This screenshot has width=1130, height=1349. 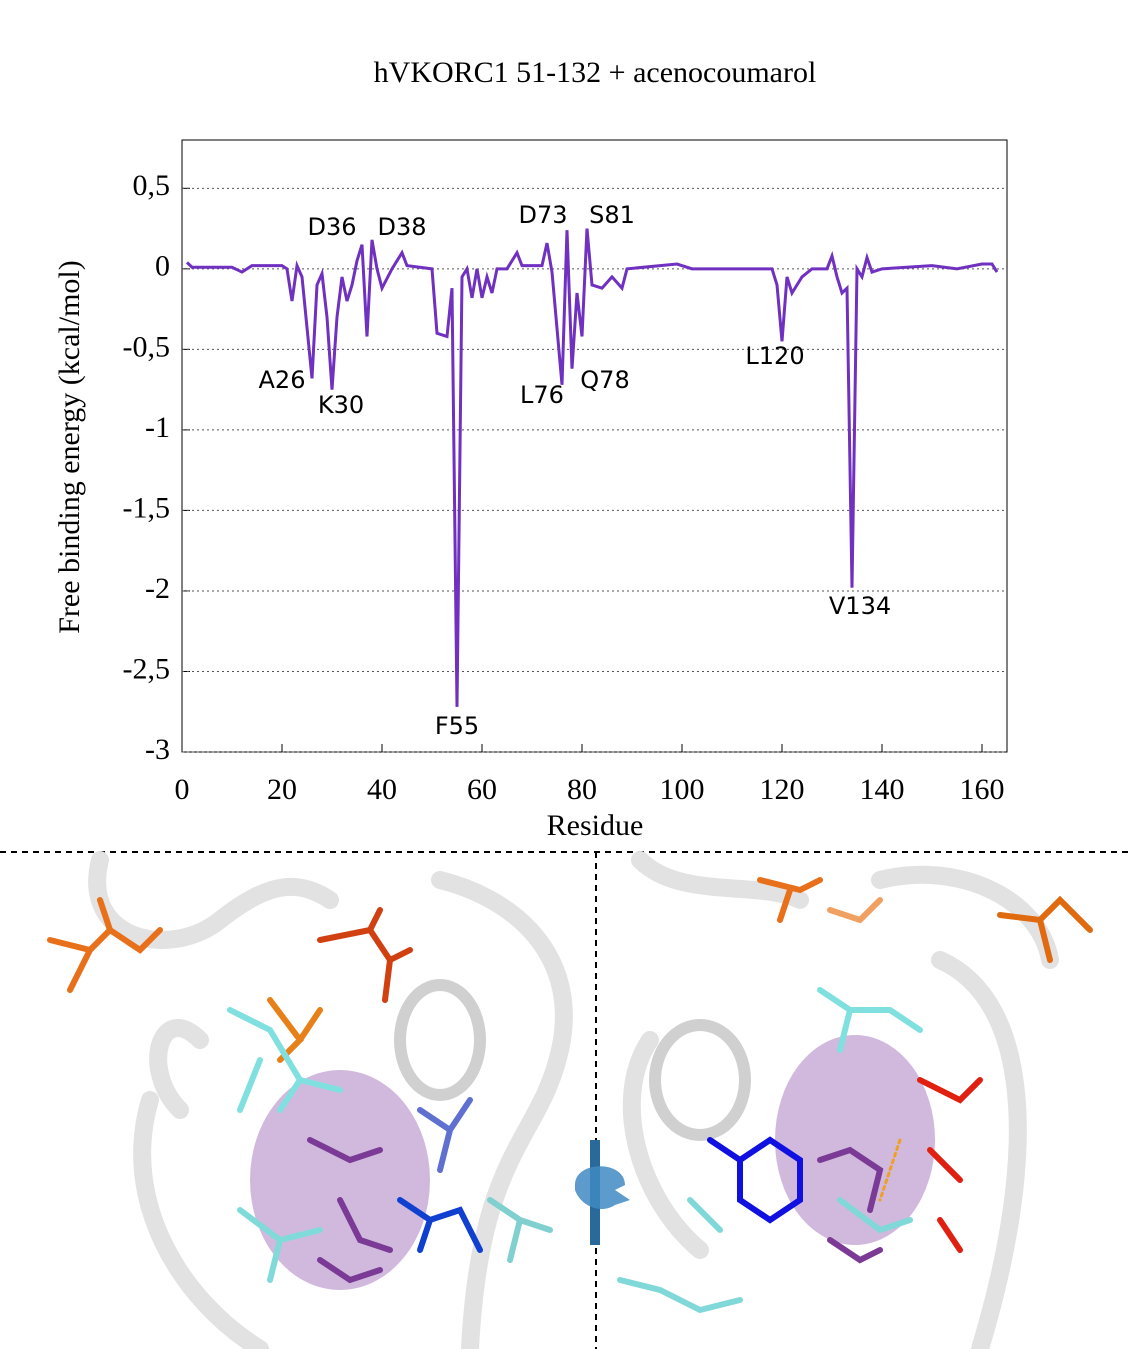 I want to click on x-tick-label: 100, so click(x=682, y=789).